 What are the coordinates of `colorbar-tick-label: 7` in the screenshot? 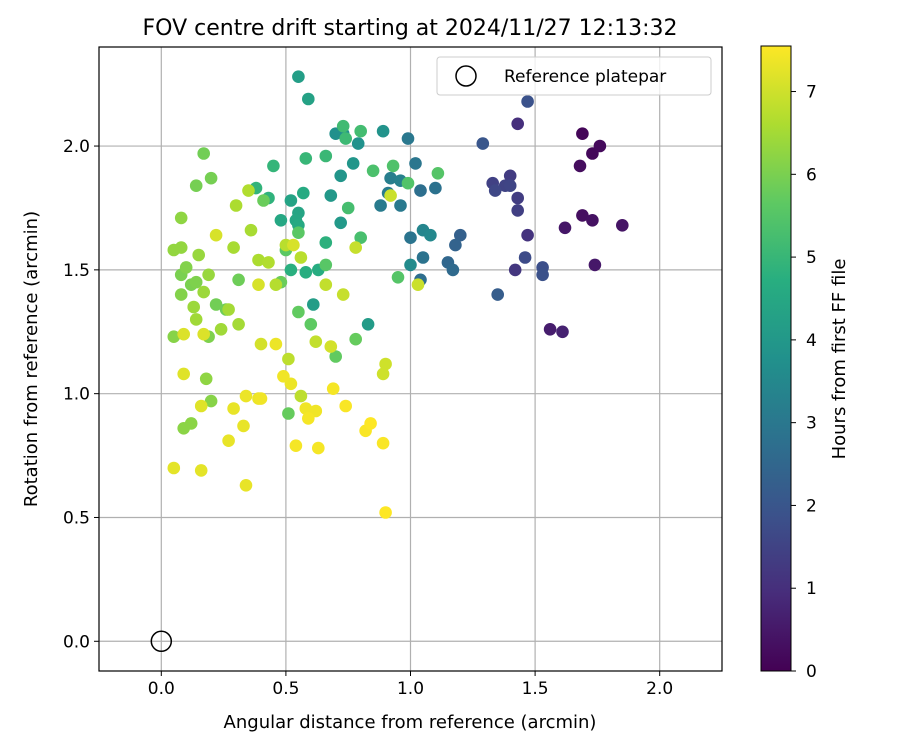 It's located at (811, 93).